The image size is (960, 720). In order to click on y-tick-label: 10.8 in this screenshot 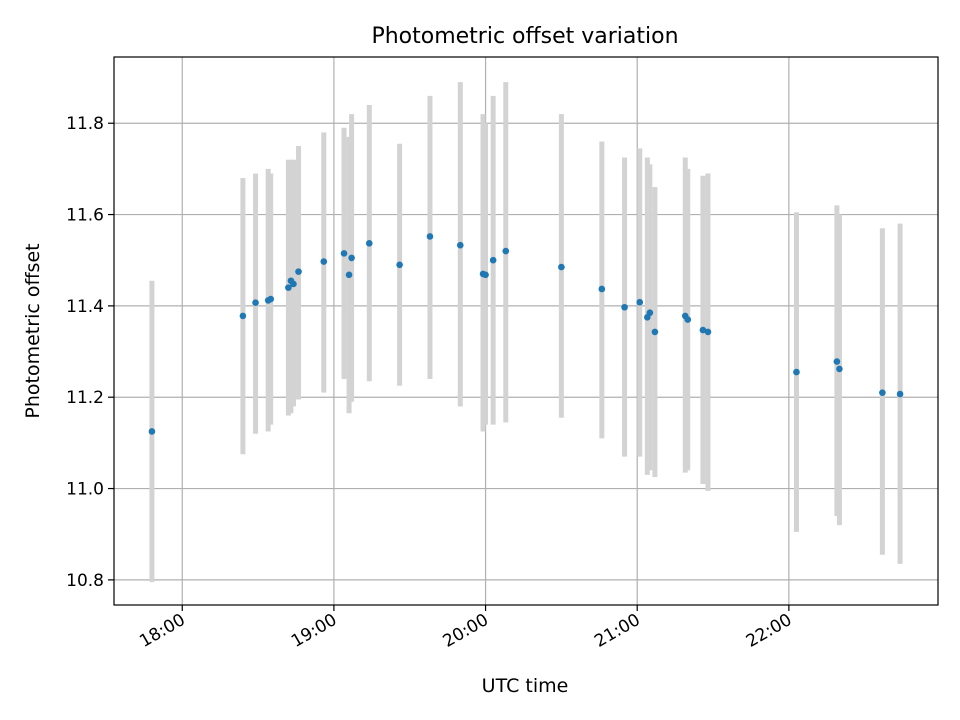, I will do `click(85, 581)`.